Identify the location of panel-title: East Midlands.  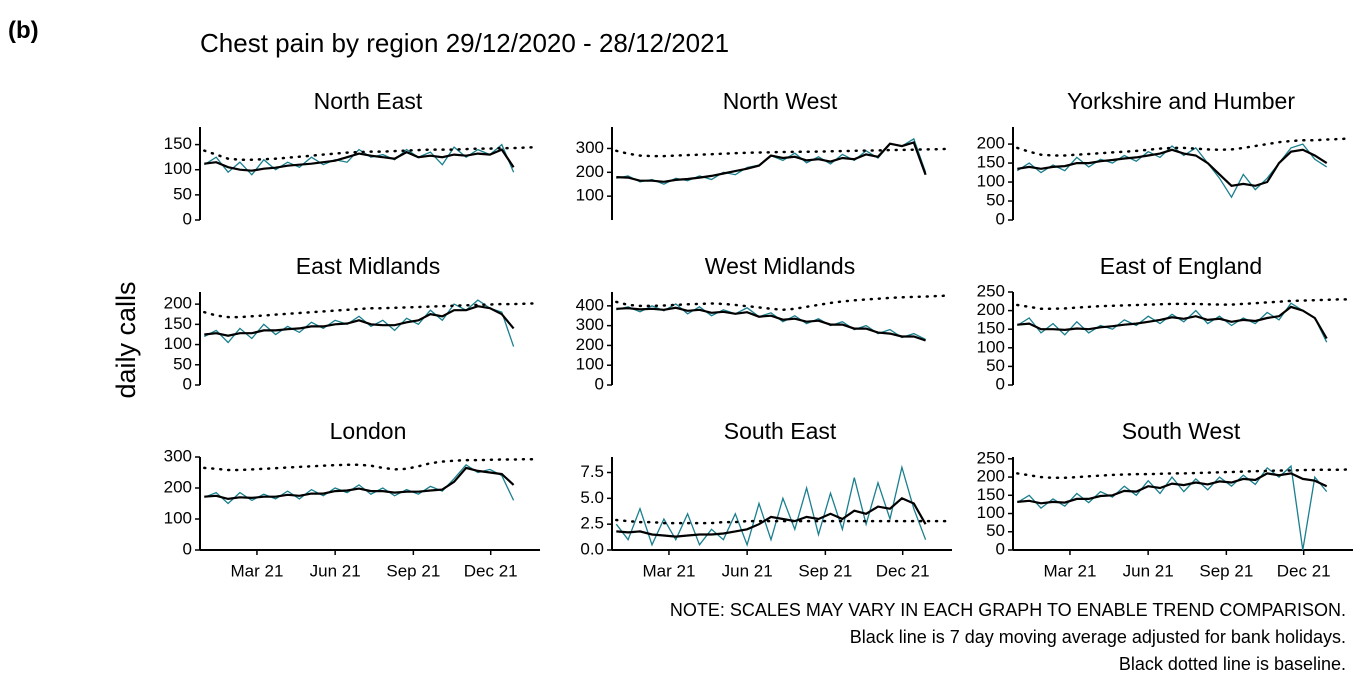
(368, 266).